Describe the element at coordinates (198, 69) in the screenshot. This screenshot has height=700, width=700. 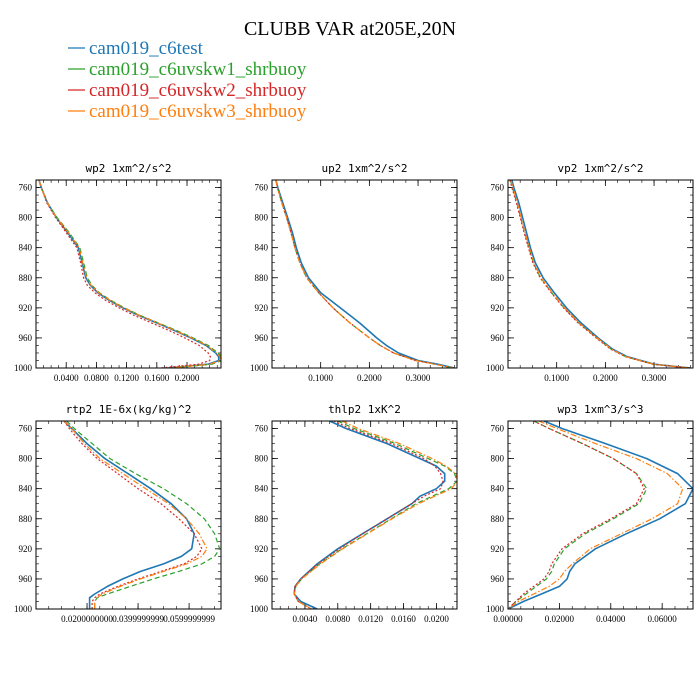
I see `legend-label-1: cam019_c6uvskw1_shrbuoy` at that location.